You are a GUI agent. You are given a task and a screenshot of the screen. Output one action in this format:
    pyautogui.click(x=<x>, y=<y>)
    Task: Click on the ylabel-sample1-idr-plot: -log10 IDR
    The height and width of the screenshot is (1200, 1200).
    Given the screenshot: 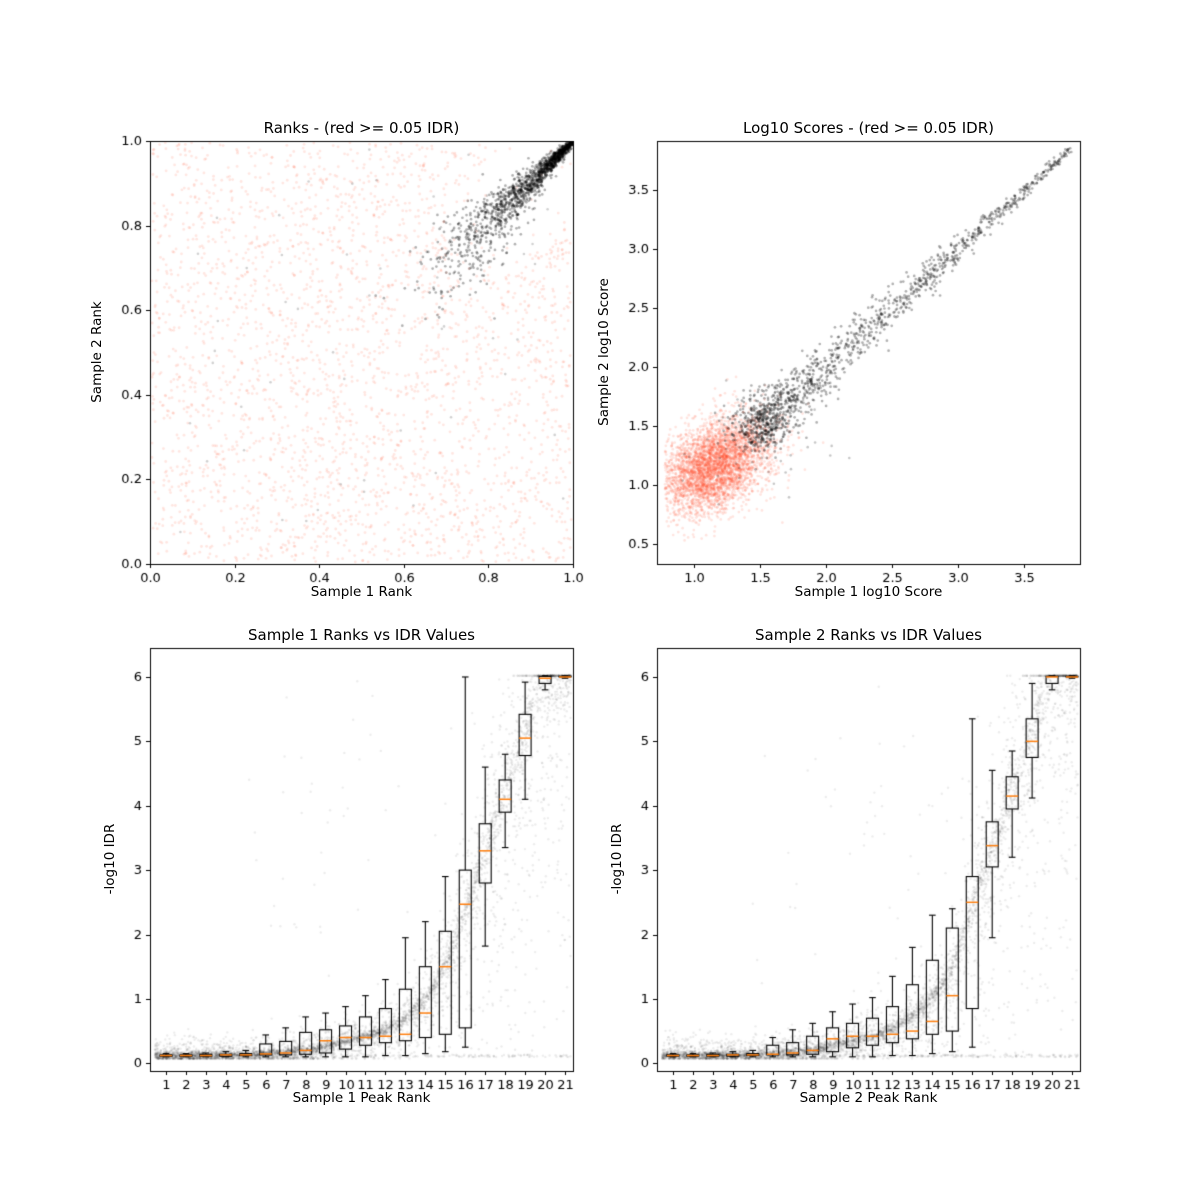 What is the action you would take?
    pyautogui.click(x=110, y=859)
    